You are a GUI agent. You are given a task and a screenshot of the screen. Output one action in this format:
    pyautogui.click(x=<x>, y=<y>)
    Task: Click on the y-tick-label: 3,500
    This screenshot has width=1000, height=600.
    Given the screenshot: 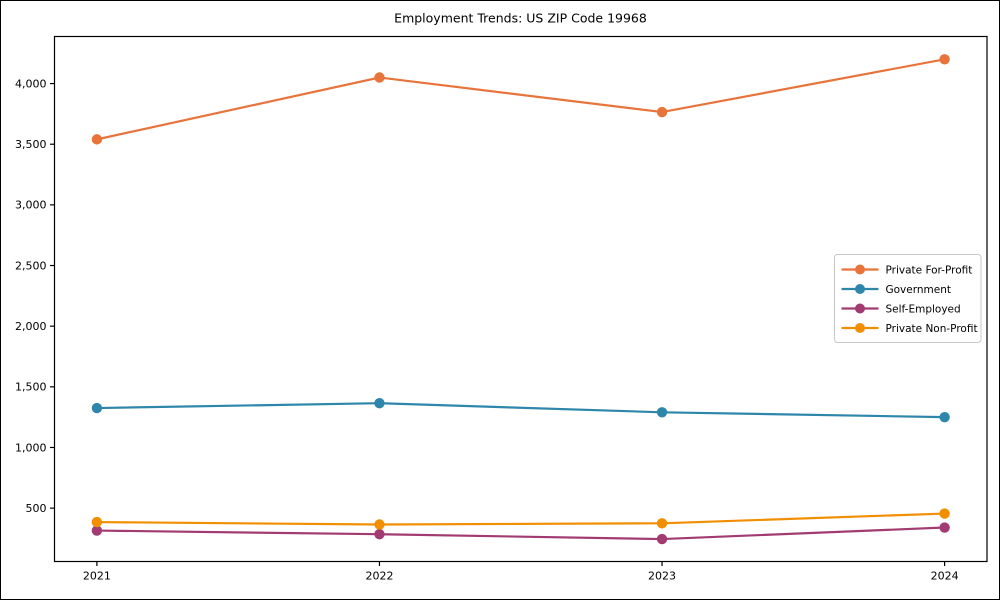 What is the action you would take?
    pyautogui.click(x=31, y=144)
    